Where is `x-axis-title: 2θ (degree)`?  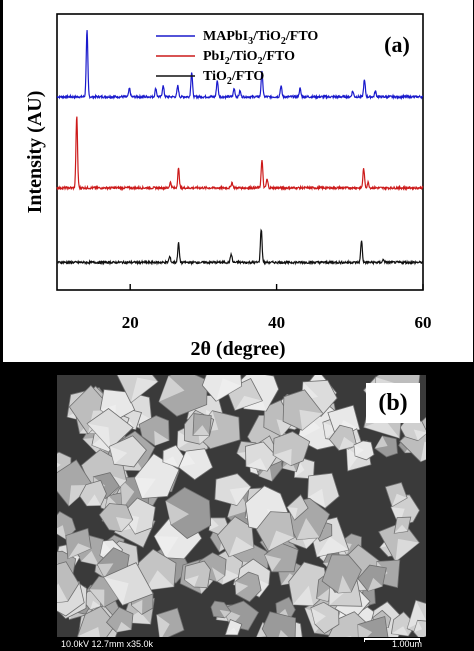 x-axis-title: 2θ (degree) is located at coordinates (237, 349).